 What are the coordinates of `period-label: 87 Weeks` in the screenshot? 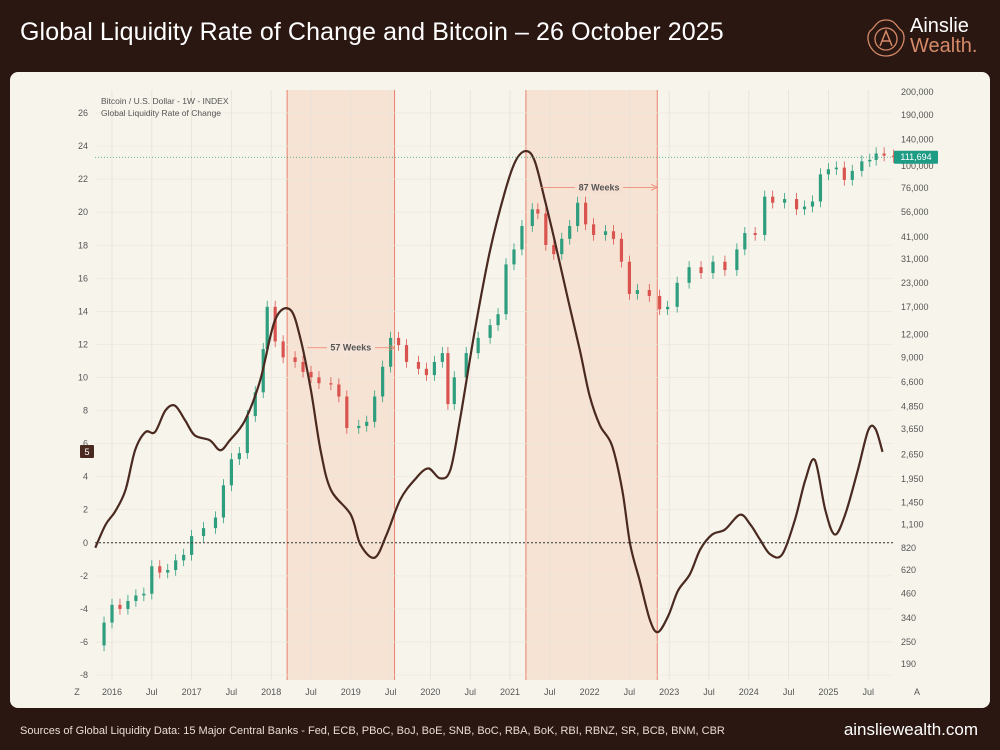 It's located at (599, 187).